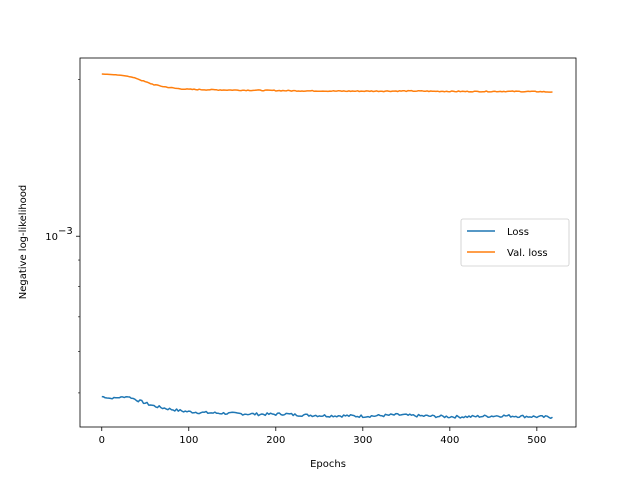 Image resolution: width=640 pixels, height=480 pixels. What do you see at coordinates (449, 440) in the screenshot?
I see `x-tick-label: 400` at bounding box center [449, 440].